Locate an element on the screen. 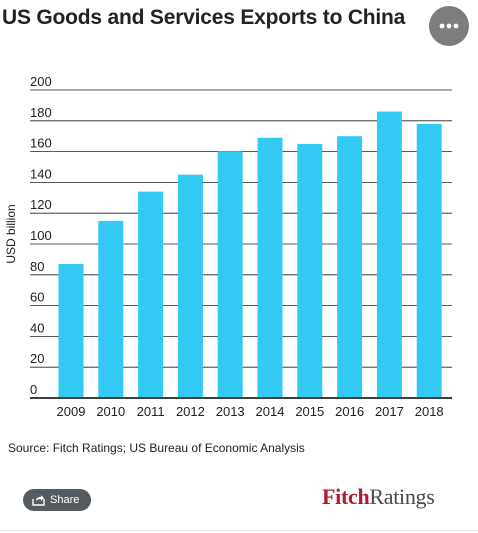 This screenshot has width=478, height=533. bar-2013 is located at coordinates (230, 274).